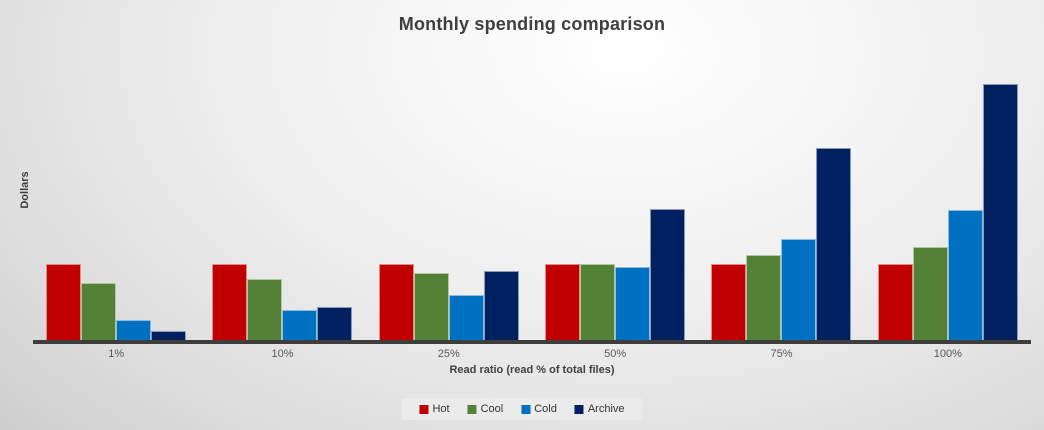 This screenshot has width=1044, height=430. I want to click on legend-item-cool: Cool, so click(485, 409).